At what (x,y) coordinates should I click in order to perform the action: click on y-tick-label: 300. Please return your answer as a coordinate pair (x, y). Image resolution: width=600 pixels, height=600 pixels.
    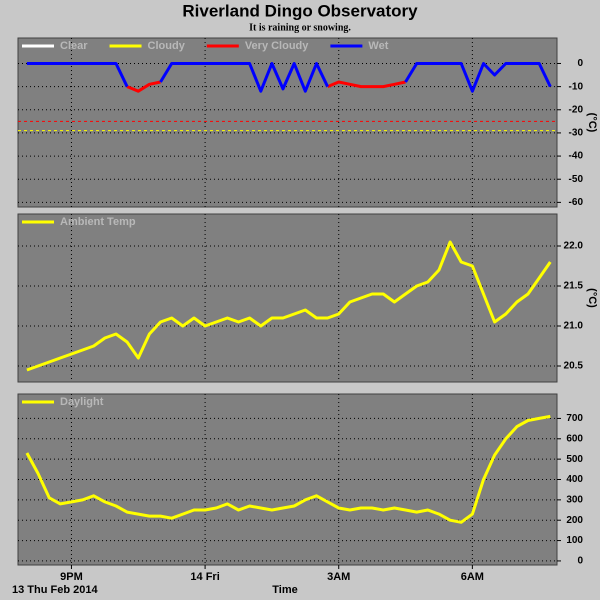
    Looking at the image, I should click on (574, 499).